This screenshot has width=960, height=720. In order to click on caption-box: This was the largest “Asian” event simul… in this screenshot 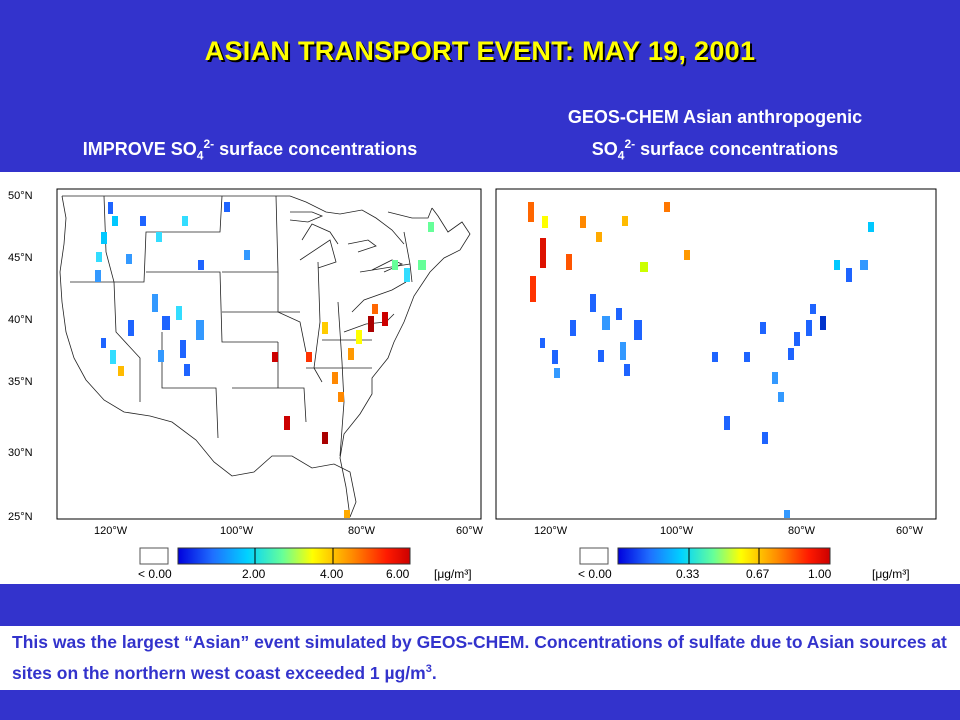, I will do `click(480, 658)`.